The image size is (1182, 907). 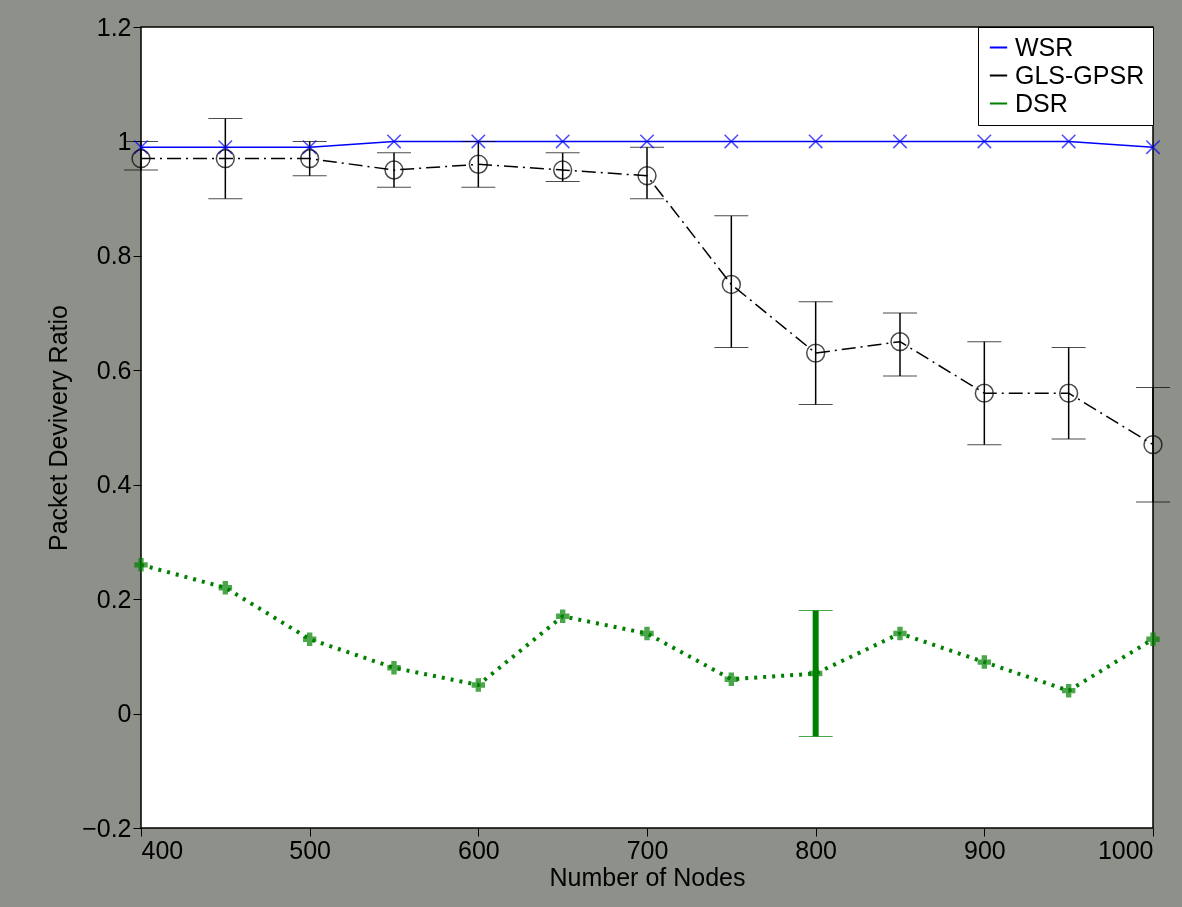 What do you see at coordinates (1125, 849) in the screenshot?
I see `x-tick-label: 1000` at bounding box center [1125, 849].